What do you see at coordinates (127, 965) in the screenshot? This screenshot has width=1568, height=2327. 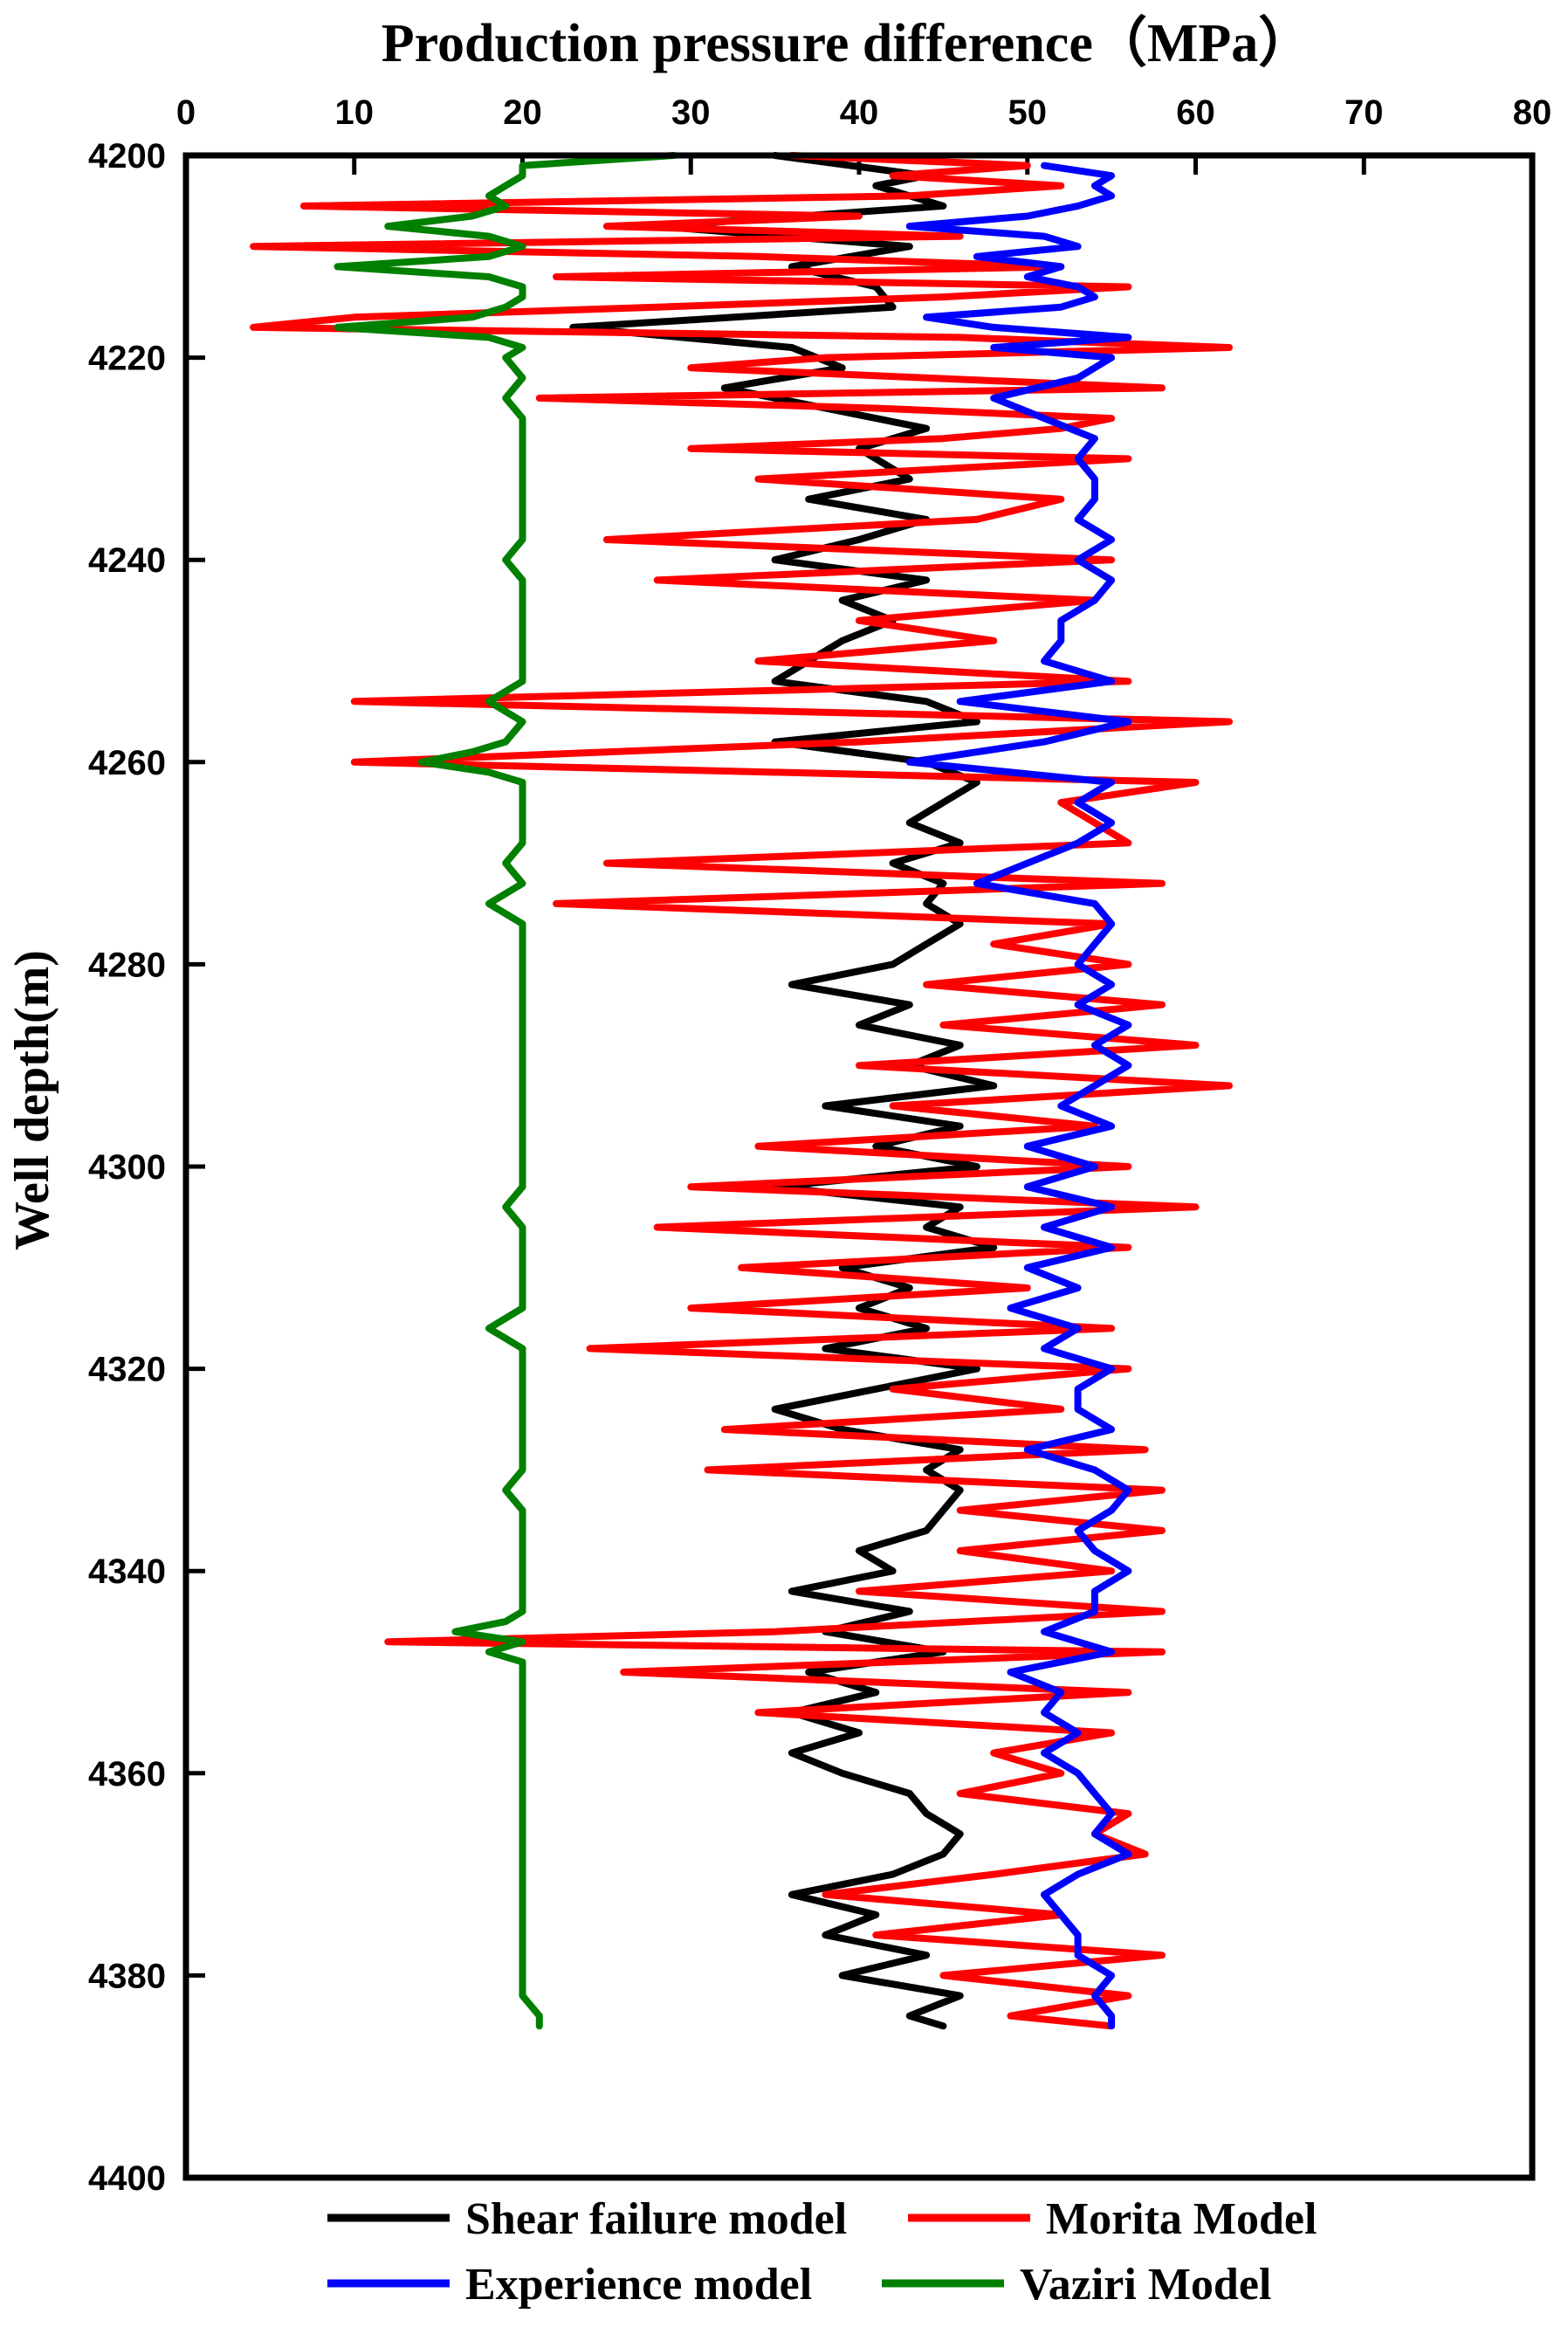 I see `y-tick-label: 4280` at bounding box center [127, 965].